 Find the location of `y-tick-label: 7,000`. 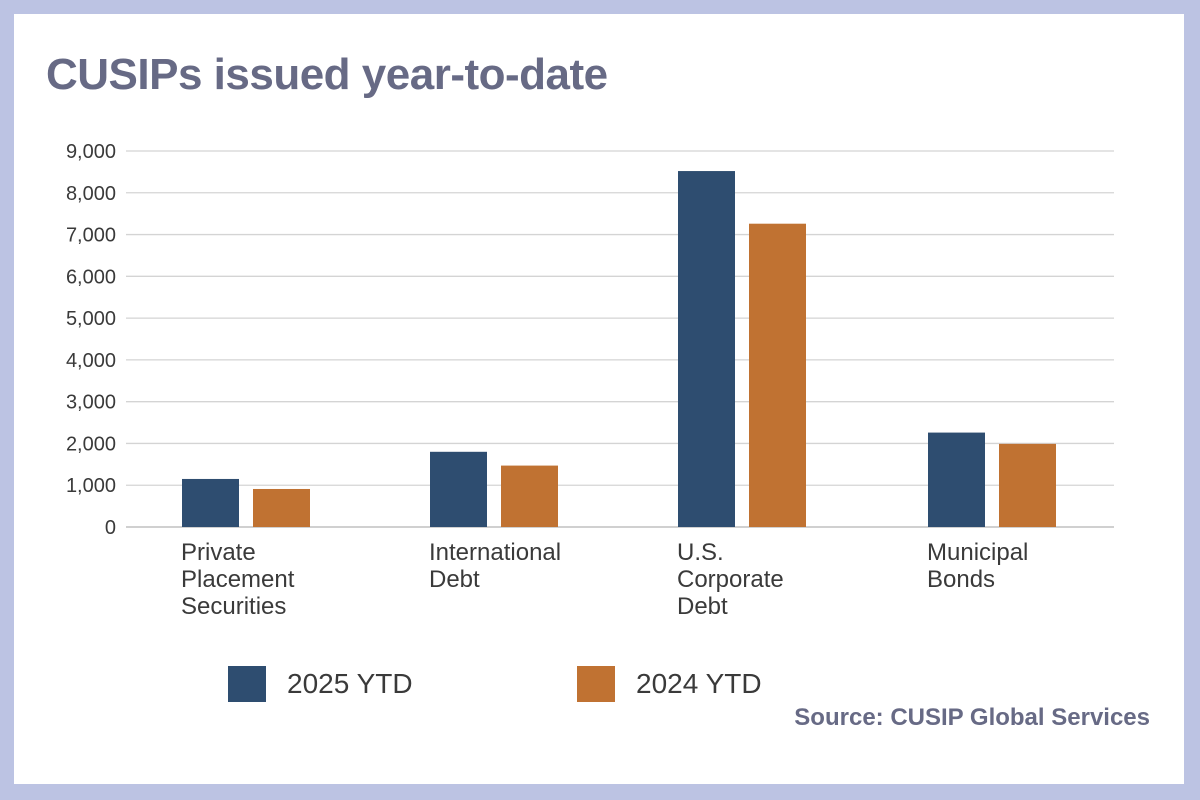

y-tick-label: 7,000 is located at coordinates (91, 236).